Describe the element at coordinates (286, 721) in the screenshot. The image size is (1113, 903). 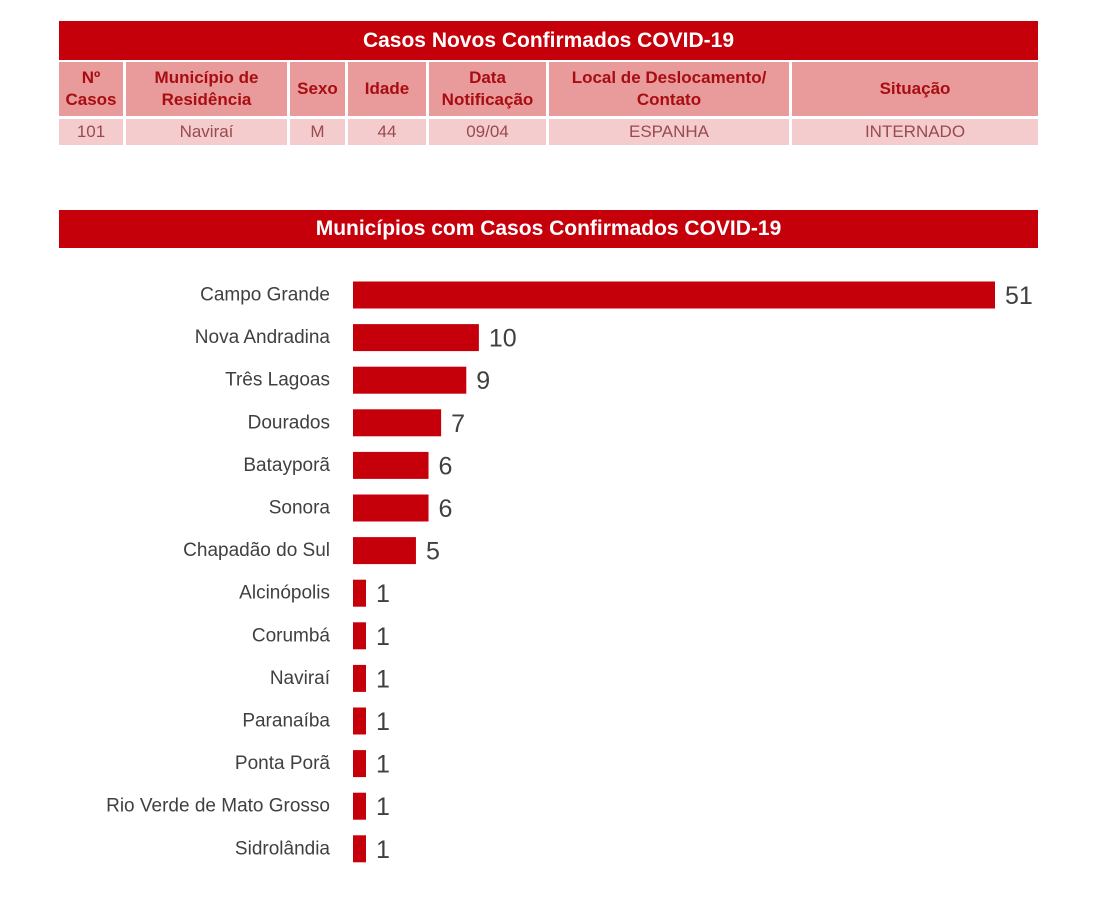
I see `category-label: Paranaíba` at that location.